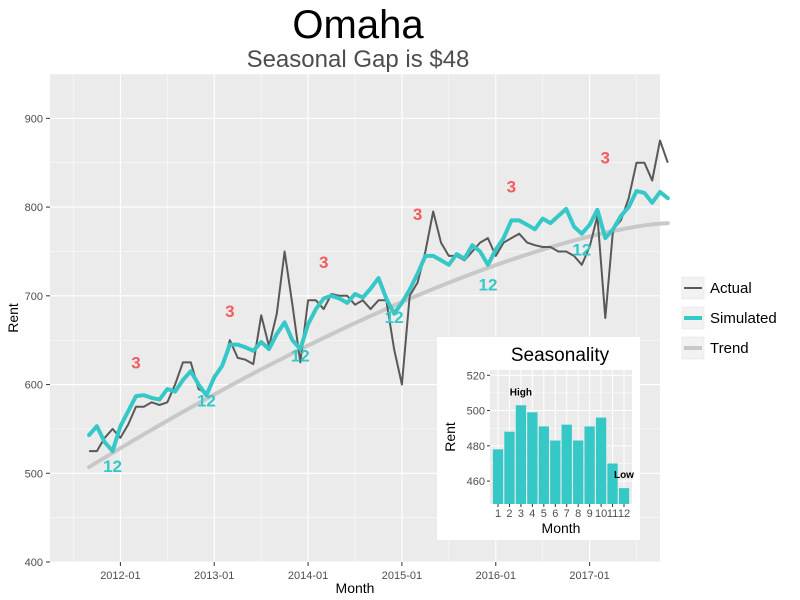 This screenshot has width=800, height=600. What do you see at coordinates (476, 482) in the screenshot?
I see `inset-y-tick-label: 460` at bounding box center [476, 482].